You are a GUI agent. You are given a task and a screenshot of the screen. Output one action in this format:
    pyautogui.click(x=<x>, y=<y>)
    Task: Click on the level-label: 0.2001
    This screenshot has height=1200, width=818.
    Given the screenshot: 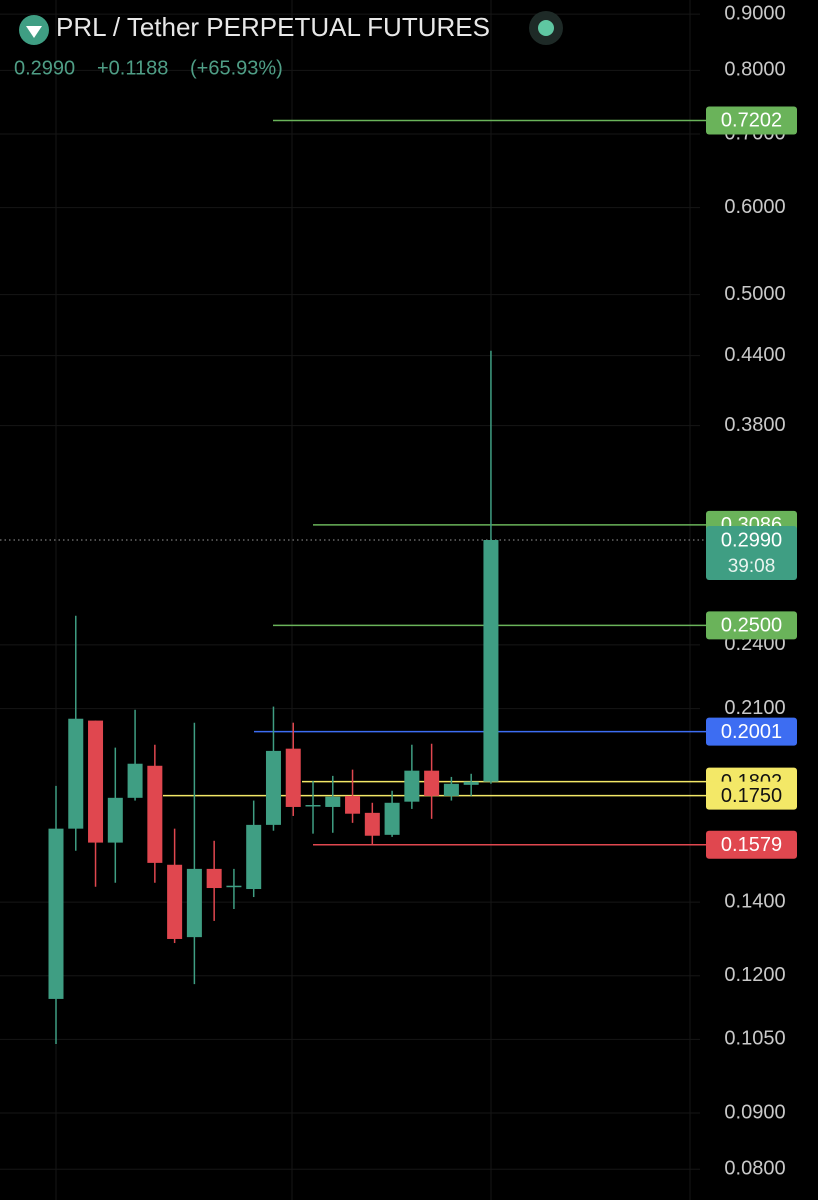 What is the action you would take?
    pyautogui.click(x=751, y=732)
    